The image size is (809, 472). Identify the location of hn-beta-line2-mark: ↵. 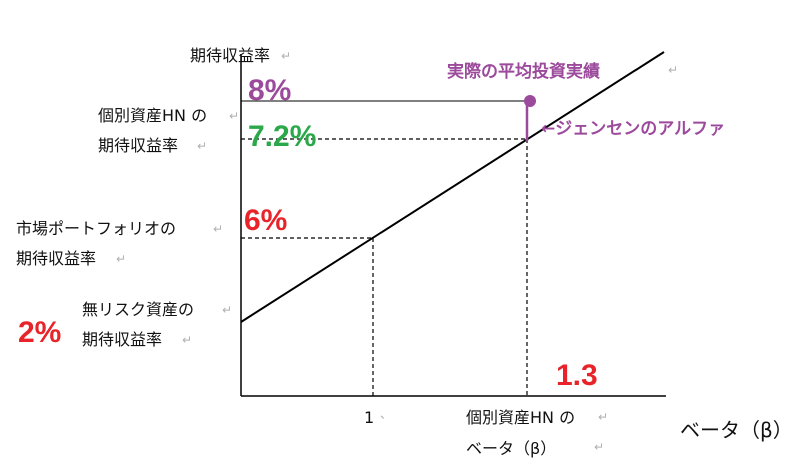
(599, 447).